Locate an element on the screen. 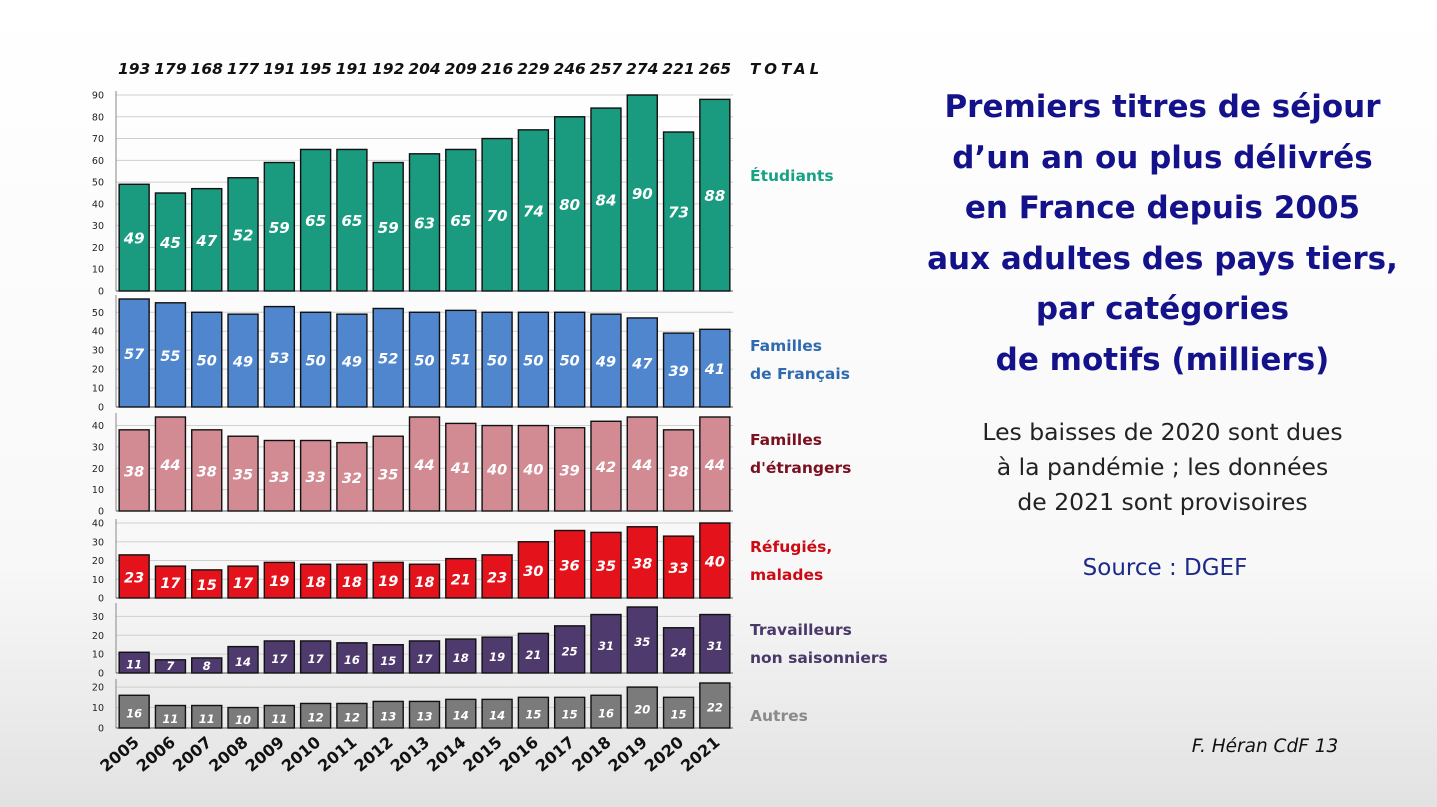  total-heading: TOTAL is located at coordinates (786, 69).